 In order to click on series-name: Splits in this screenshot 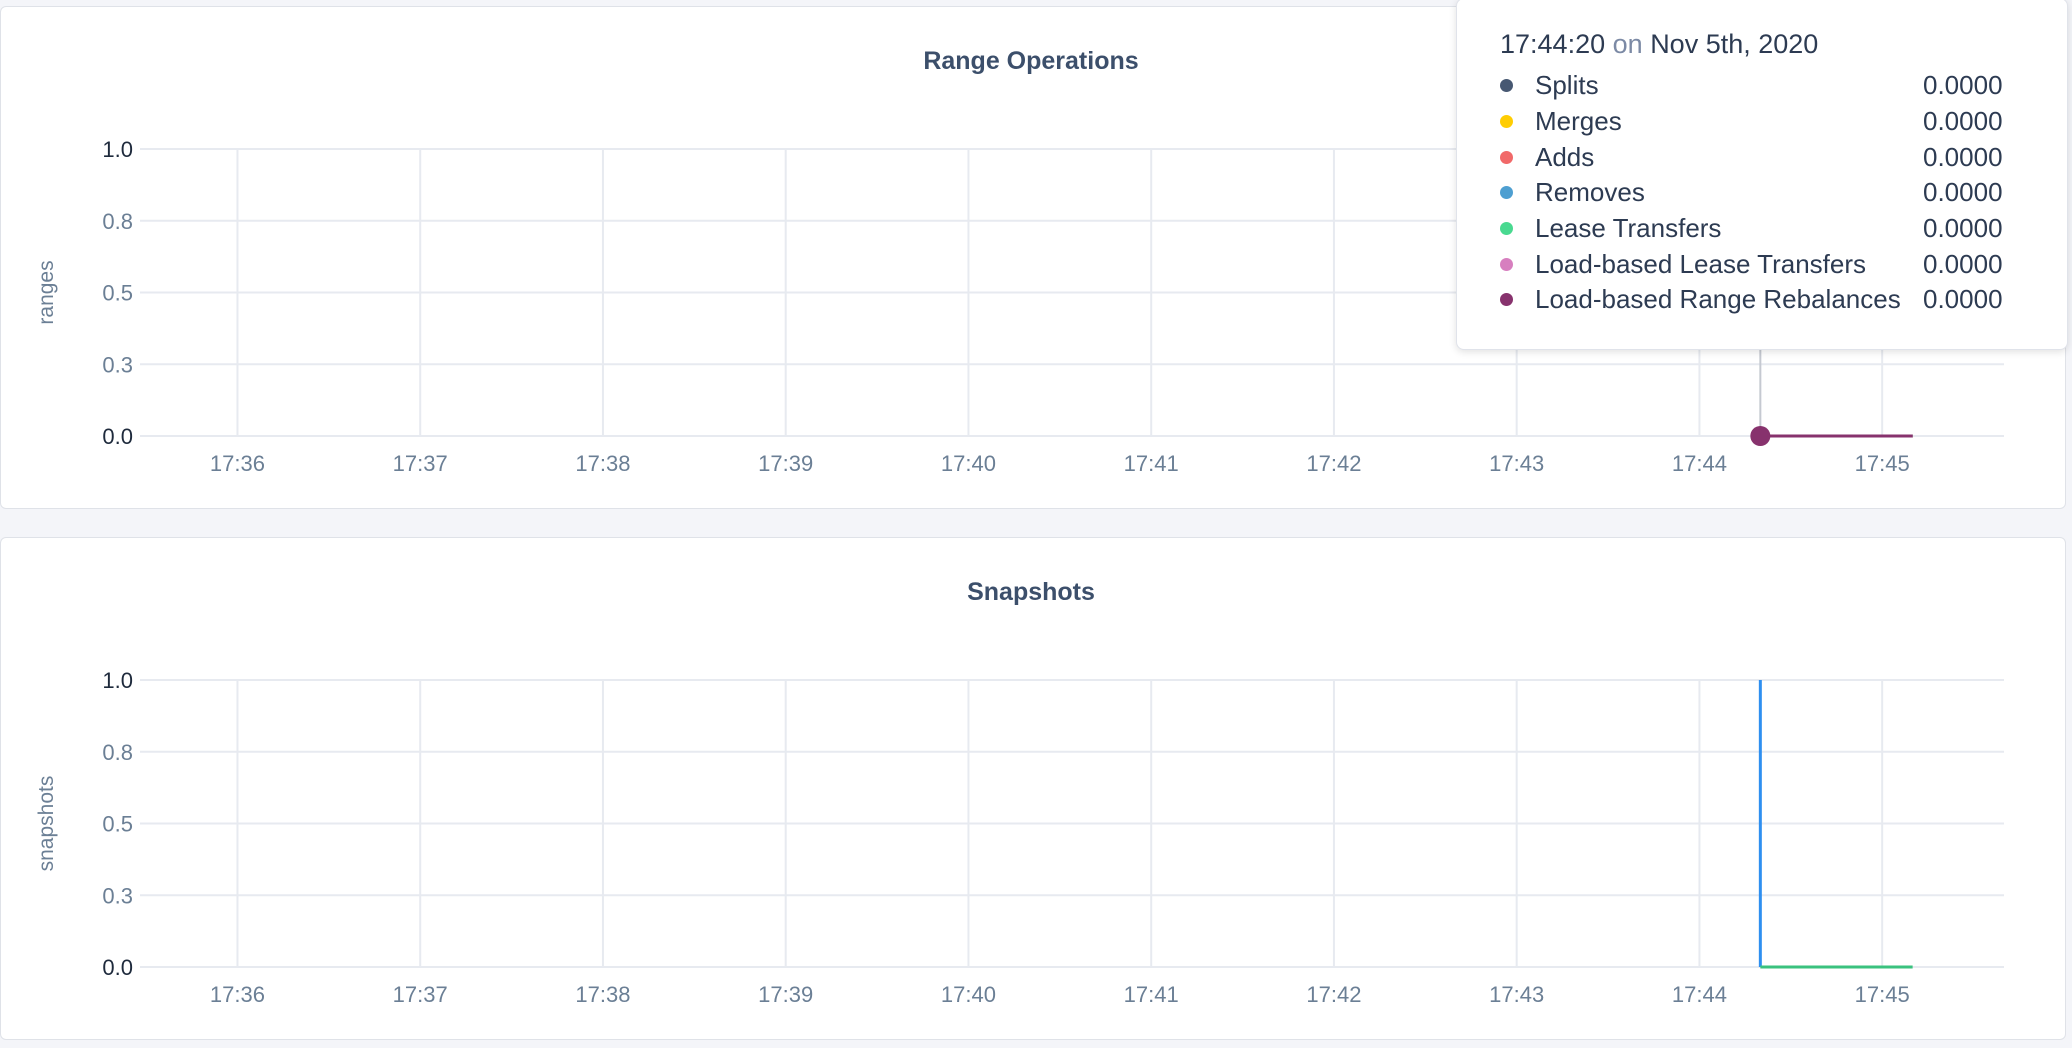, I will do `click(1567, 85)`.